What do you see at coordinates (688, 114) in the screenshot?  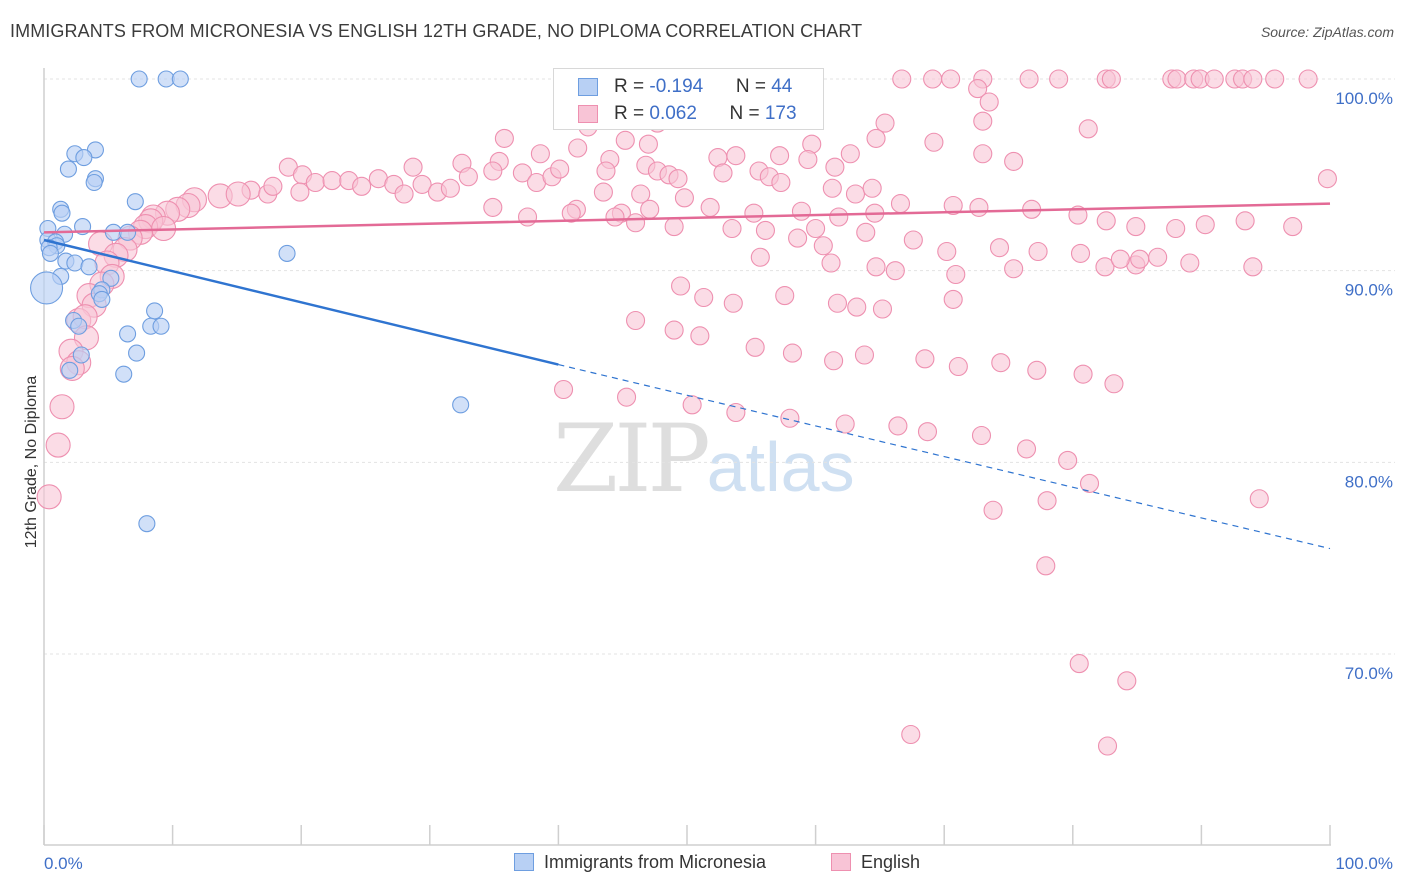 I see `stats-legend-row-english: R = 0.062 N = 173` at bounding box center [688, 114].